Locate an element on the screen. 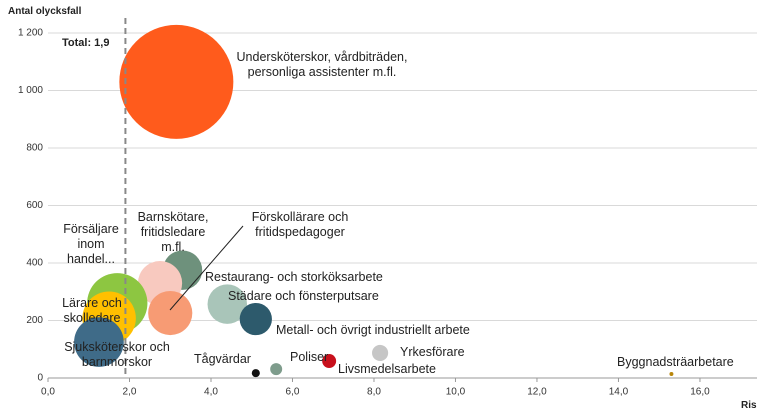 Image resolution: width=757 pixels, height=414 pixels. y-tick-label: 1 000 is located at coordinates (30, 90).